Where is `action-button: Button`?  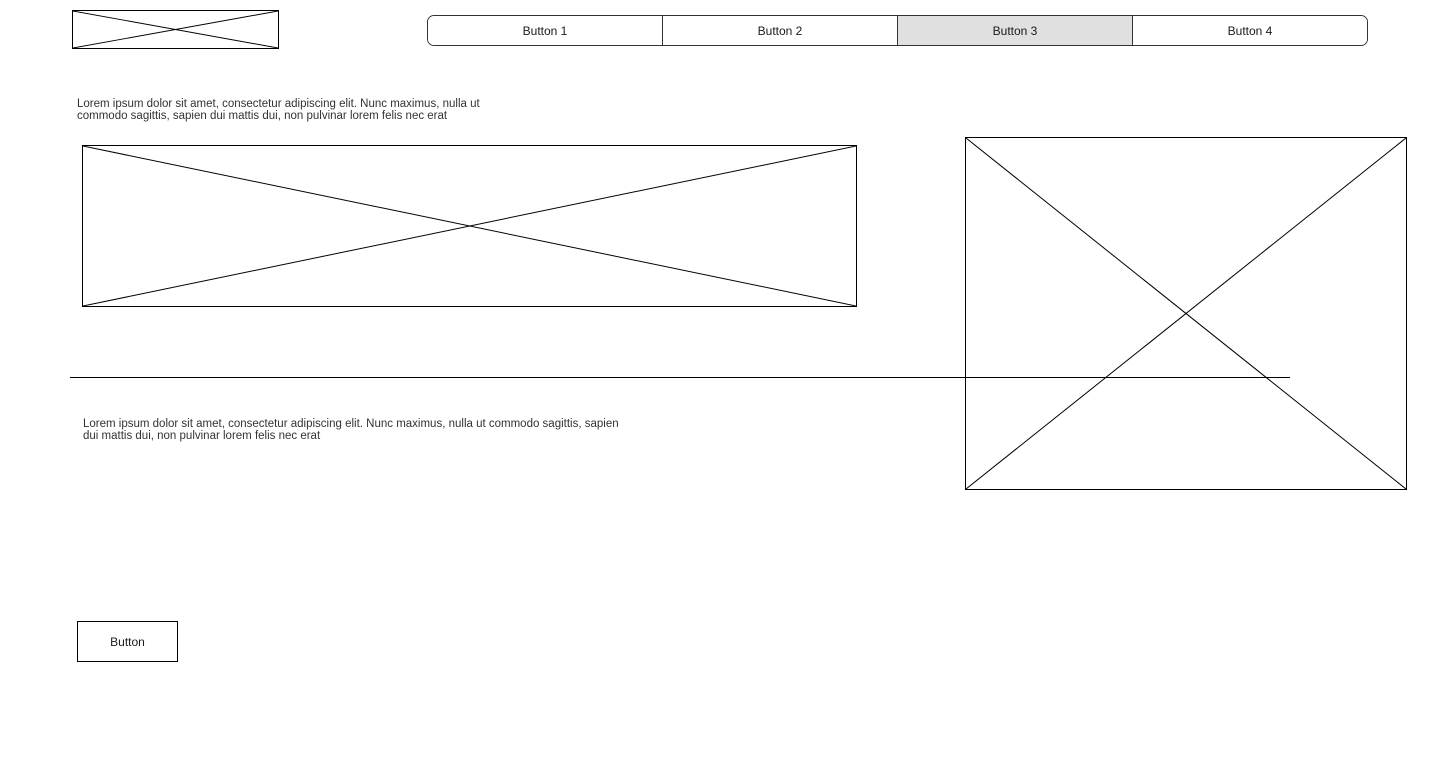 action-button: Button is located at coordinates (127, 641).